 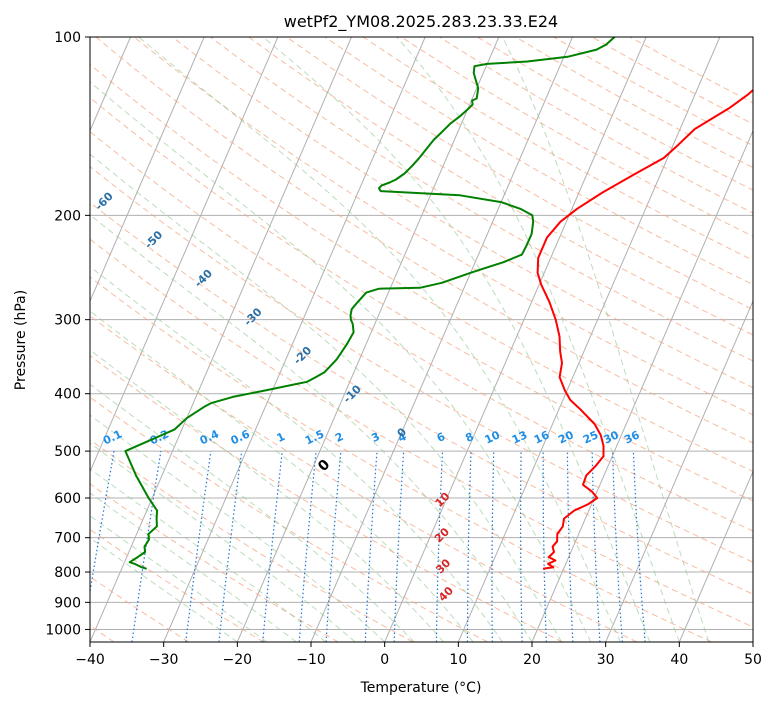 What do you see at coordinates (104, 200) in the screenshot?
I see `dry-adiabat-label: -60` at bounding box center [104, 200].